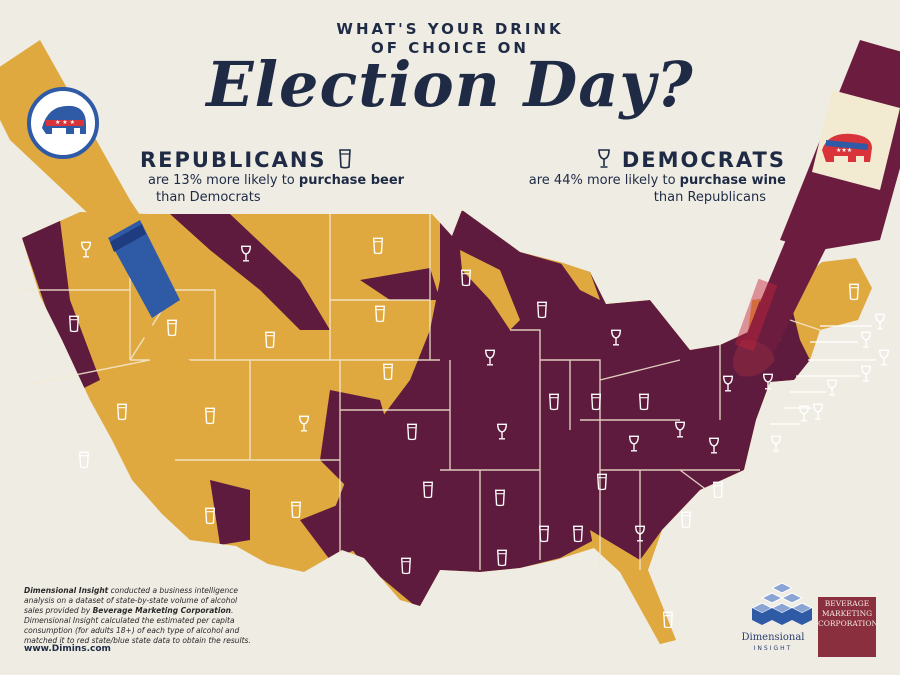 The height and width of the screenshot is (675, 900). Describe the element at coordinates (848, 623) in the screenshot. I see `bmc-line-3: CORPORATION` at that location.